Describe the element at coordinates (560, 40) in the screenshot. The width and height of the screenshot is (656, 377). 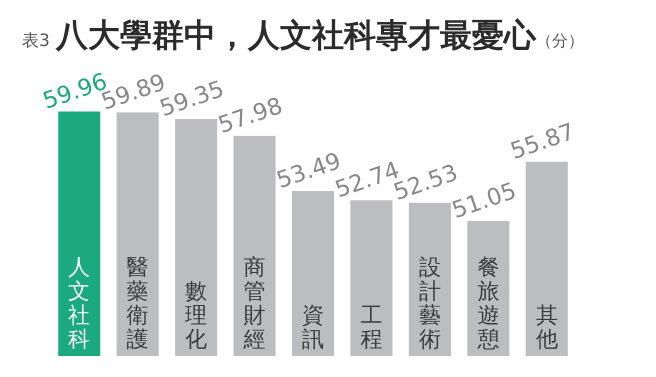
I see `text: （分）` at that location.